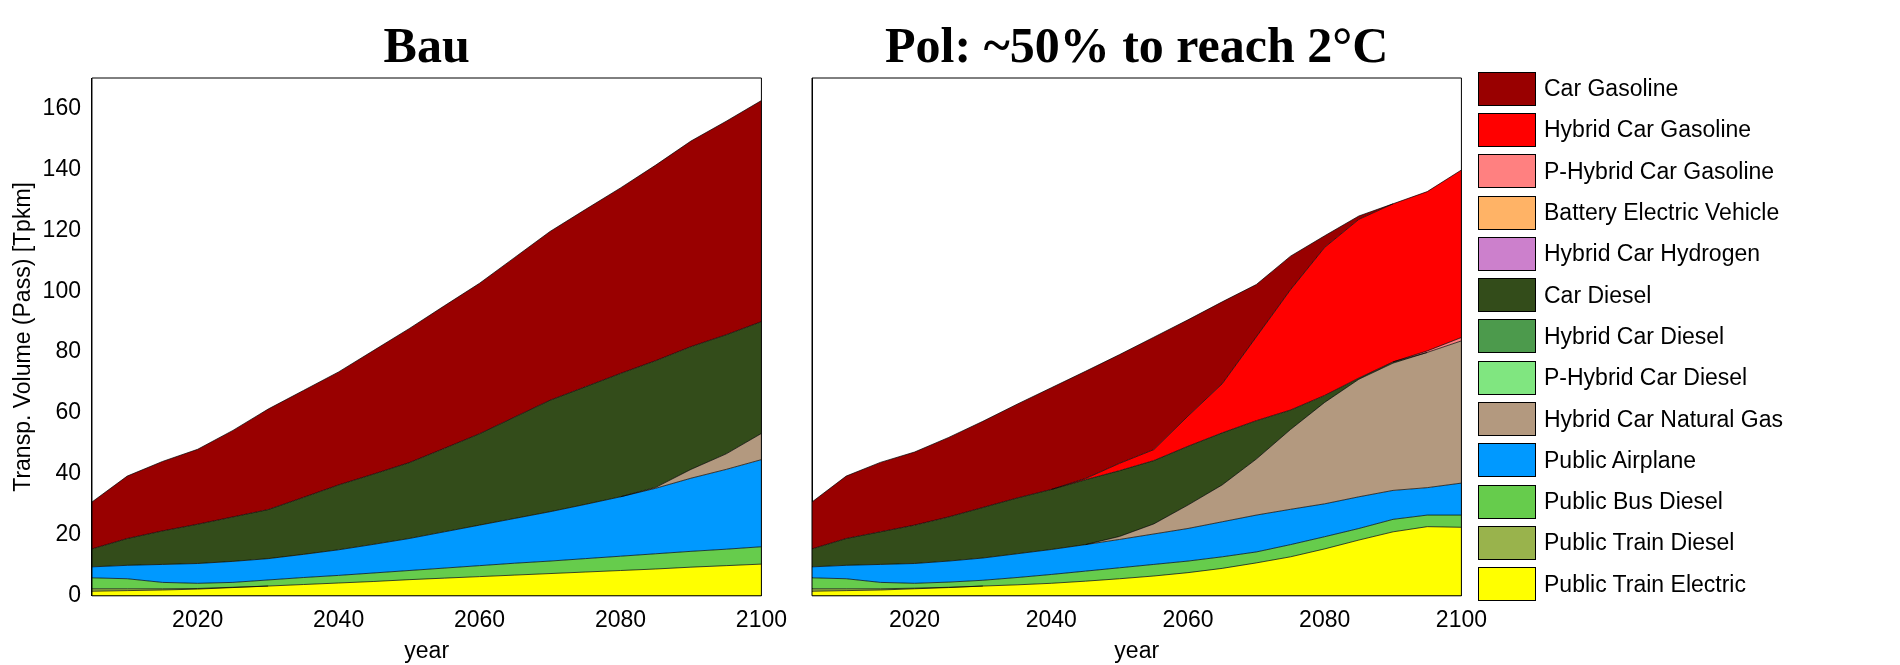  Describe the element at coordinates (1652, 254) in the screenshot. I see `legend-label: Hybrid Car Hydrogen` at that location.